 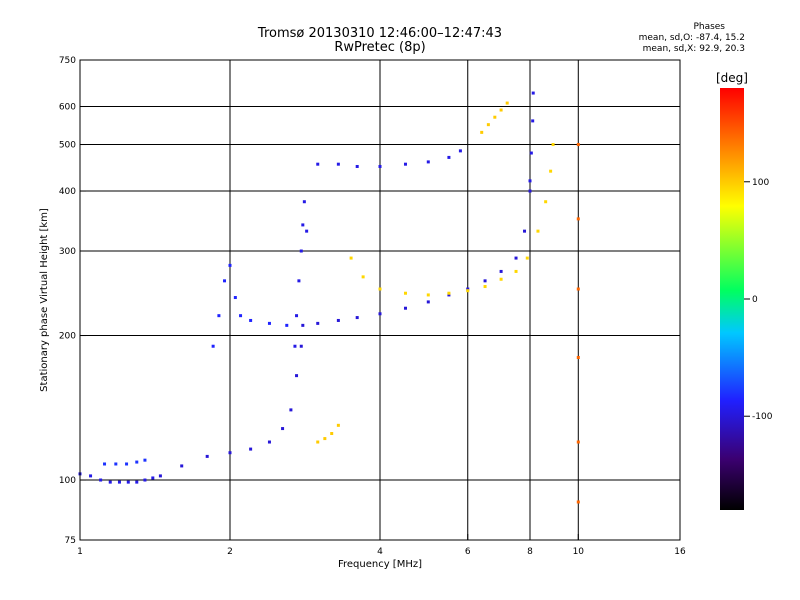 I want to click on phases-stats-x: mean, sd,X: 92.9, 20.3, so click(x=693, y=49).